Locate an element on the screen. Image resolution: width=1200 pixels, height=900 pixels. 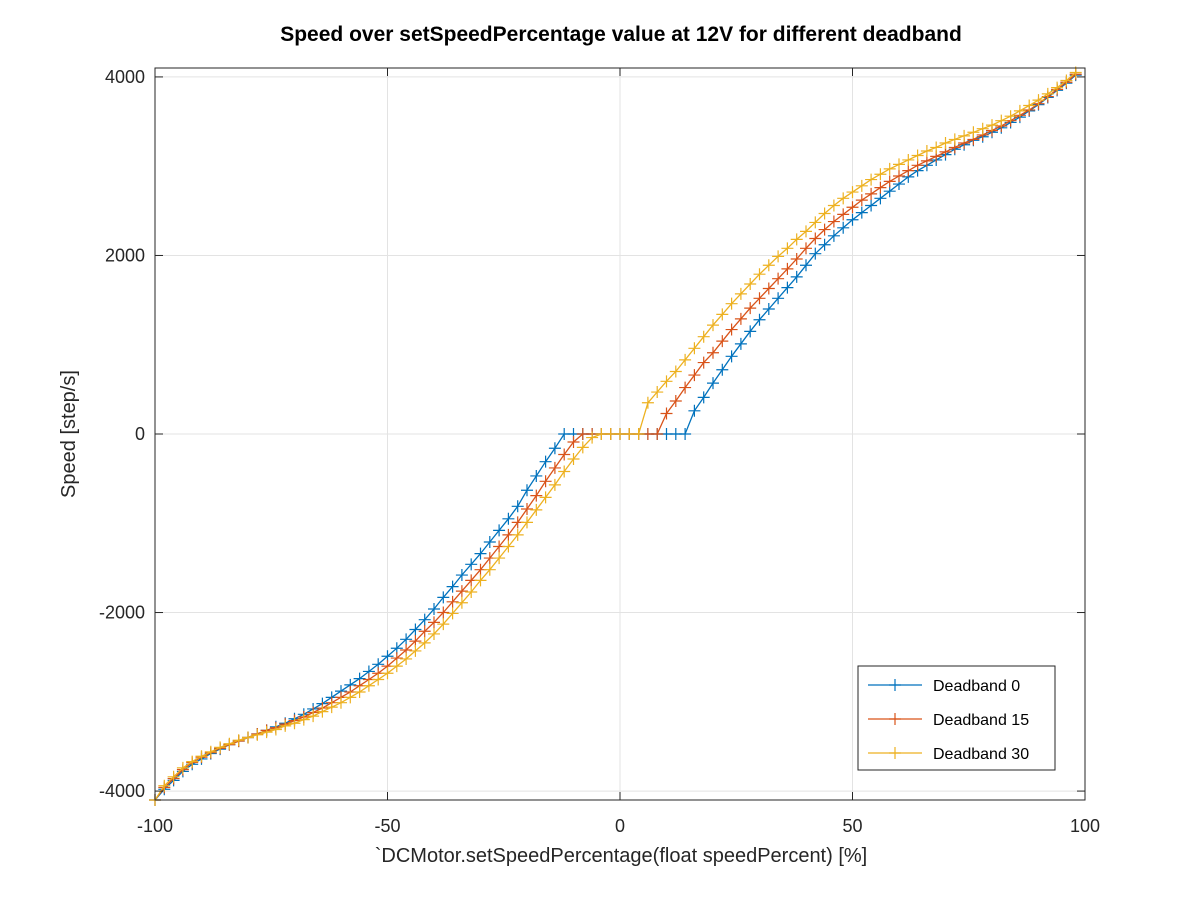
x-tick-label: 0 is located at coordinates (620, 826).